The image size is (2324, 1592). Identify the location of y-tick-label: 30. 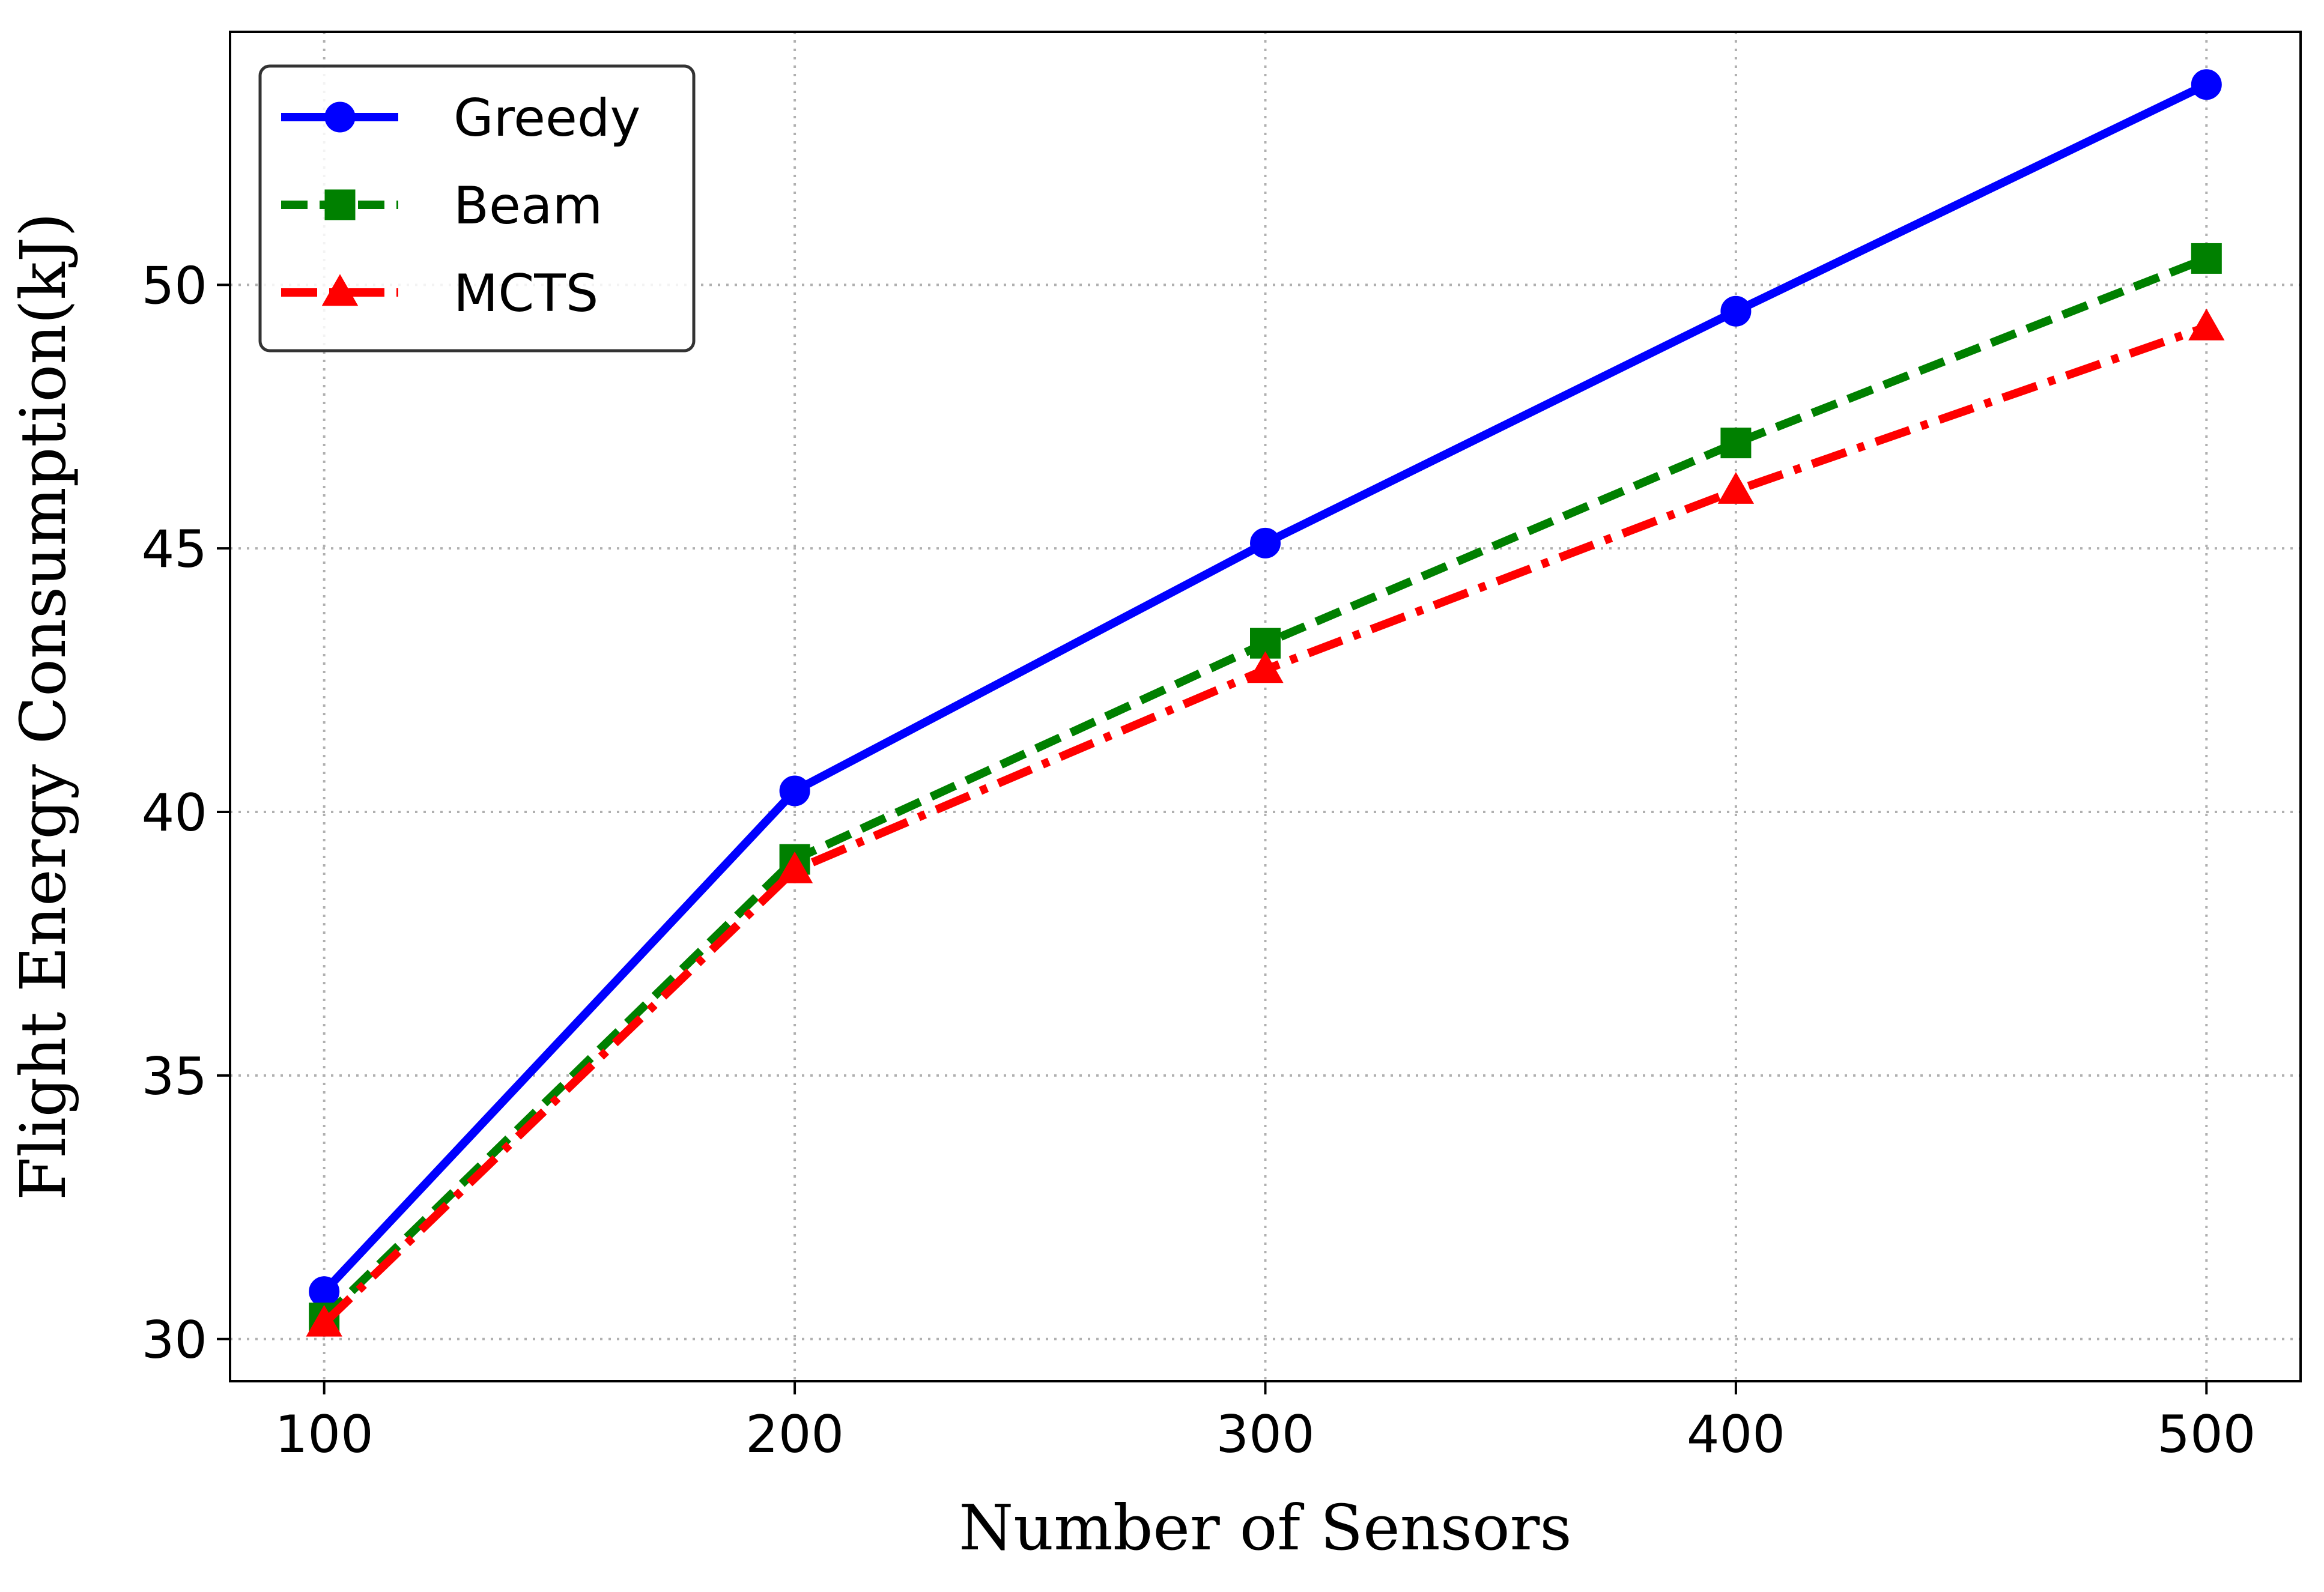
(174, 1340).